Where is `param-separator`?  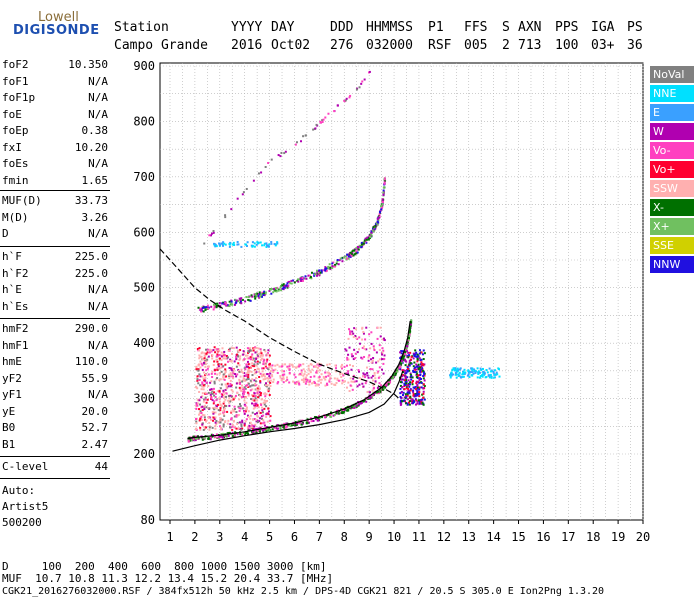 param-separator is located at coordinates (55, 318).